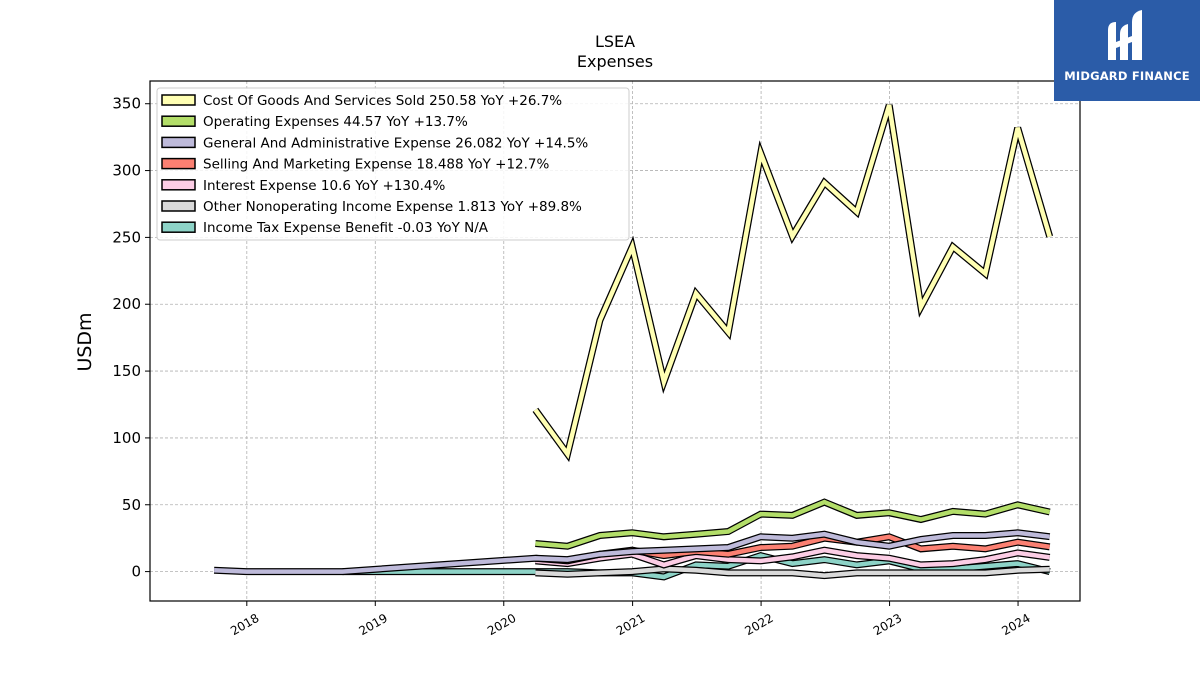 Image resolution: width=1200 pixels, height=675 pixels. Describe the element at coordinates (131, 505) in the screenshot. I see `y-tick-label: 50` at that location.